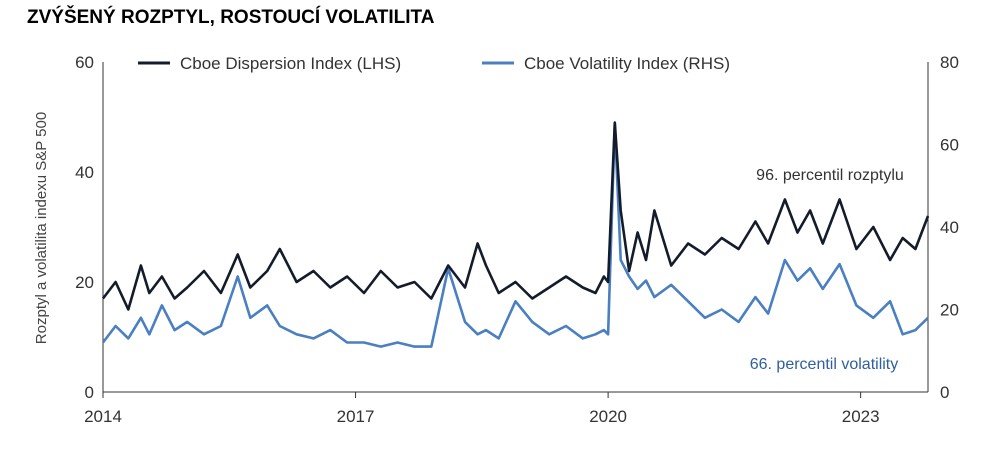  I want to click on x-tick-label: 2017, so click(356, 416).